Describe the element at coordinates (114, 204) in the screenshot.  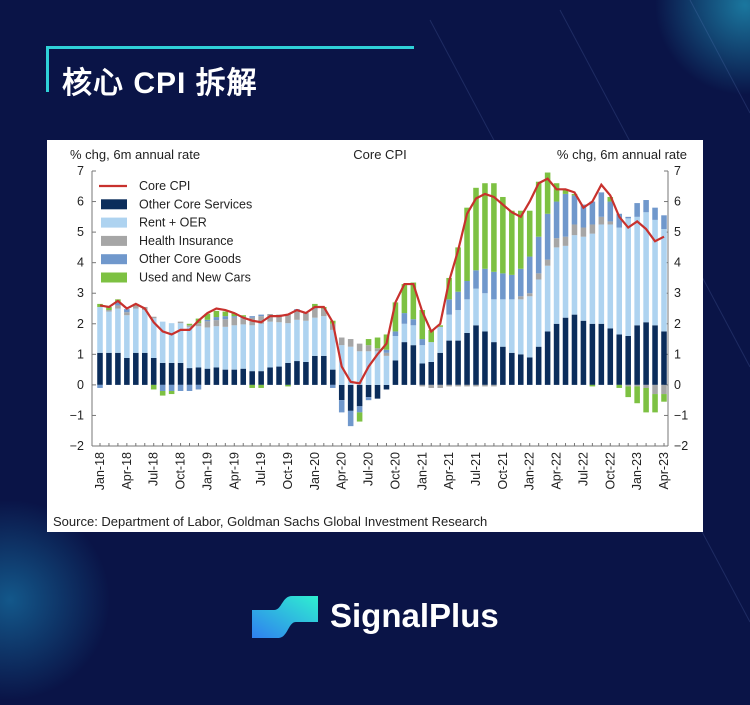
I see `legend-swatch` at that location.